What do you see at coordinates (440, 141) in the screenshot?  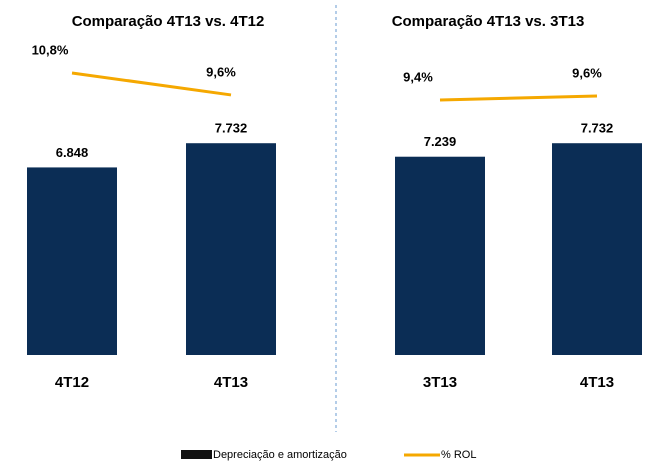 I see `data-label: 7.239` at bounding box center [440, 141].